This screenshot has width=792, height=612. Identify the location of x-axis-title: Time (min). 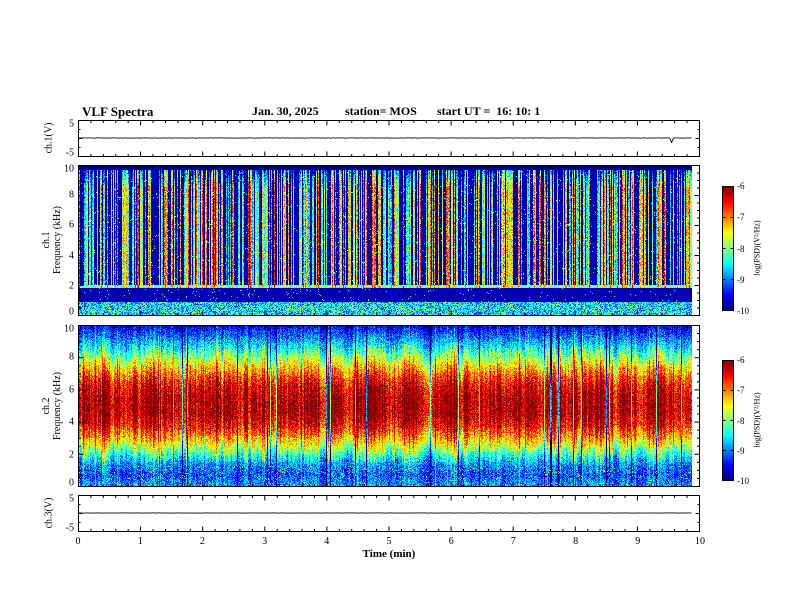
(389, 554).